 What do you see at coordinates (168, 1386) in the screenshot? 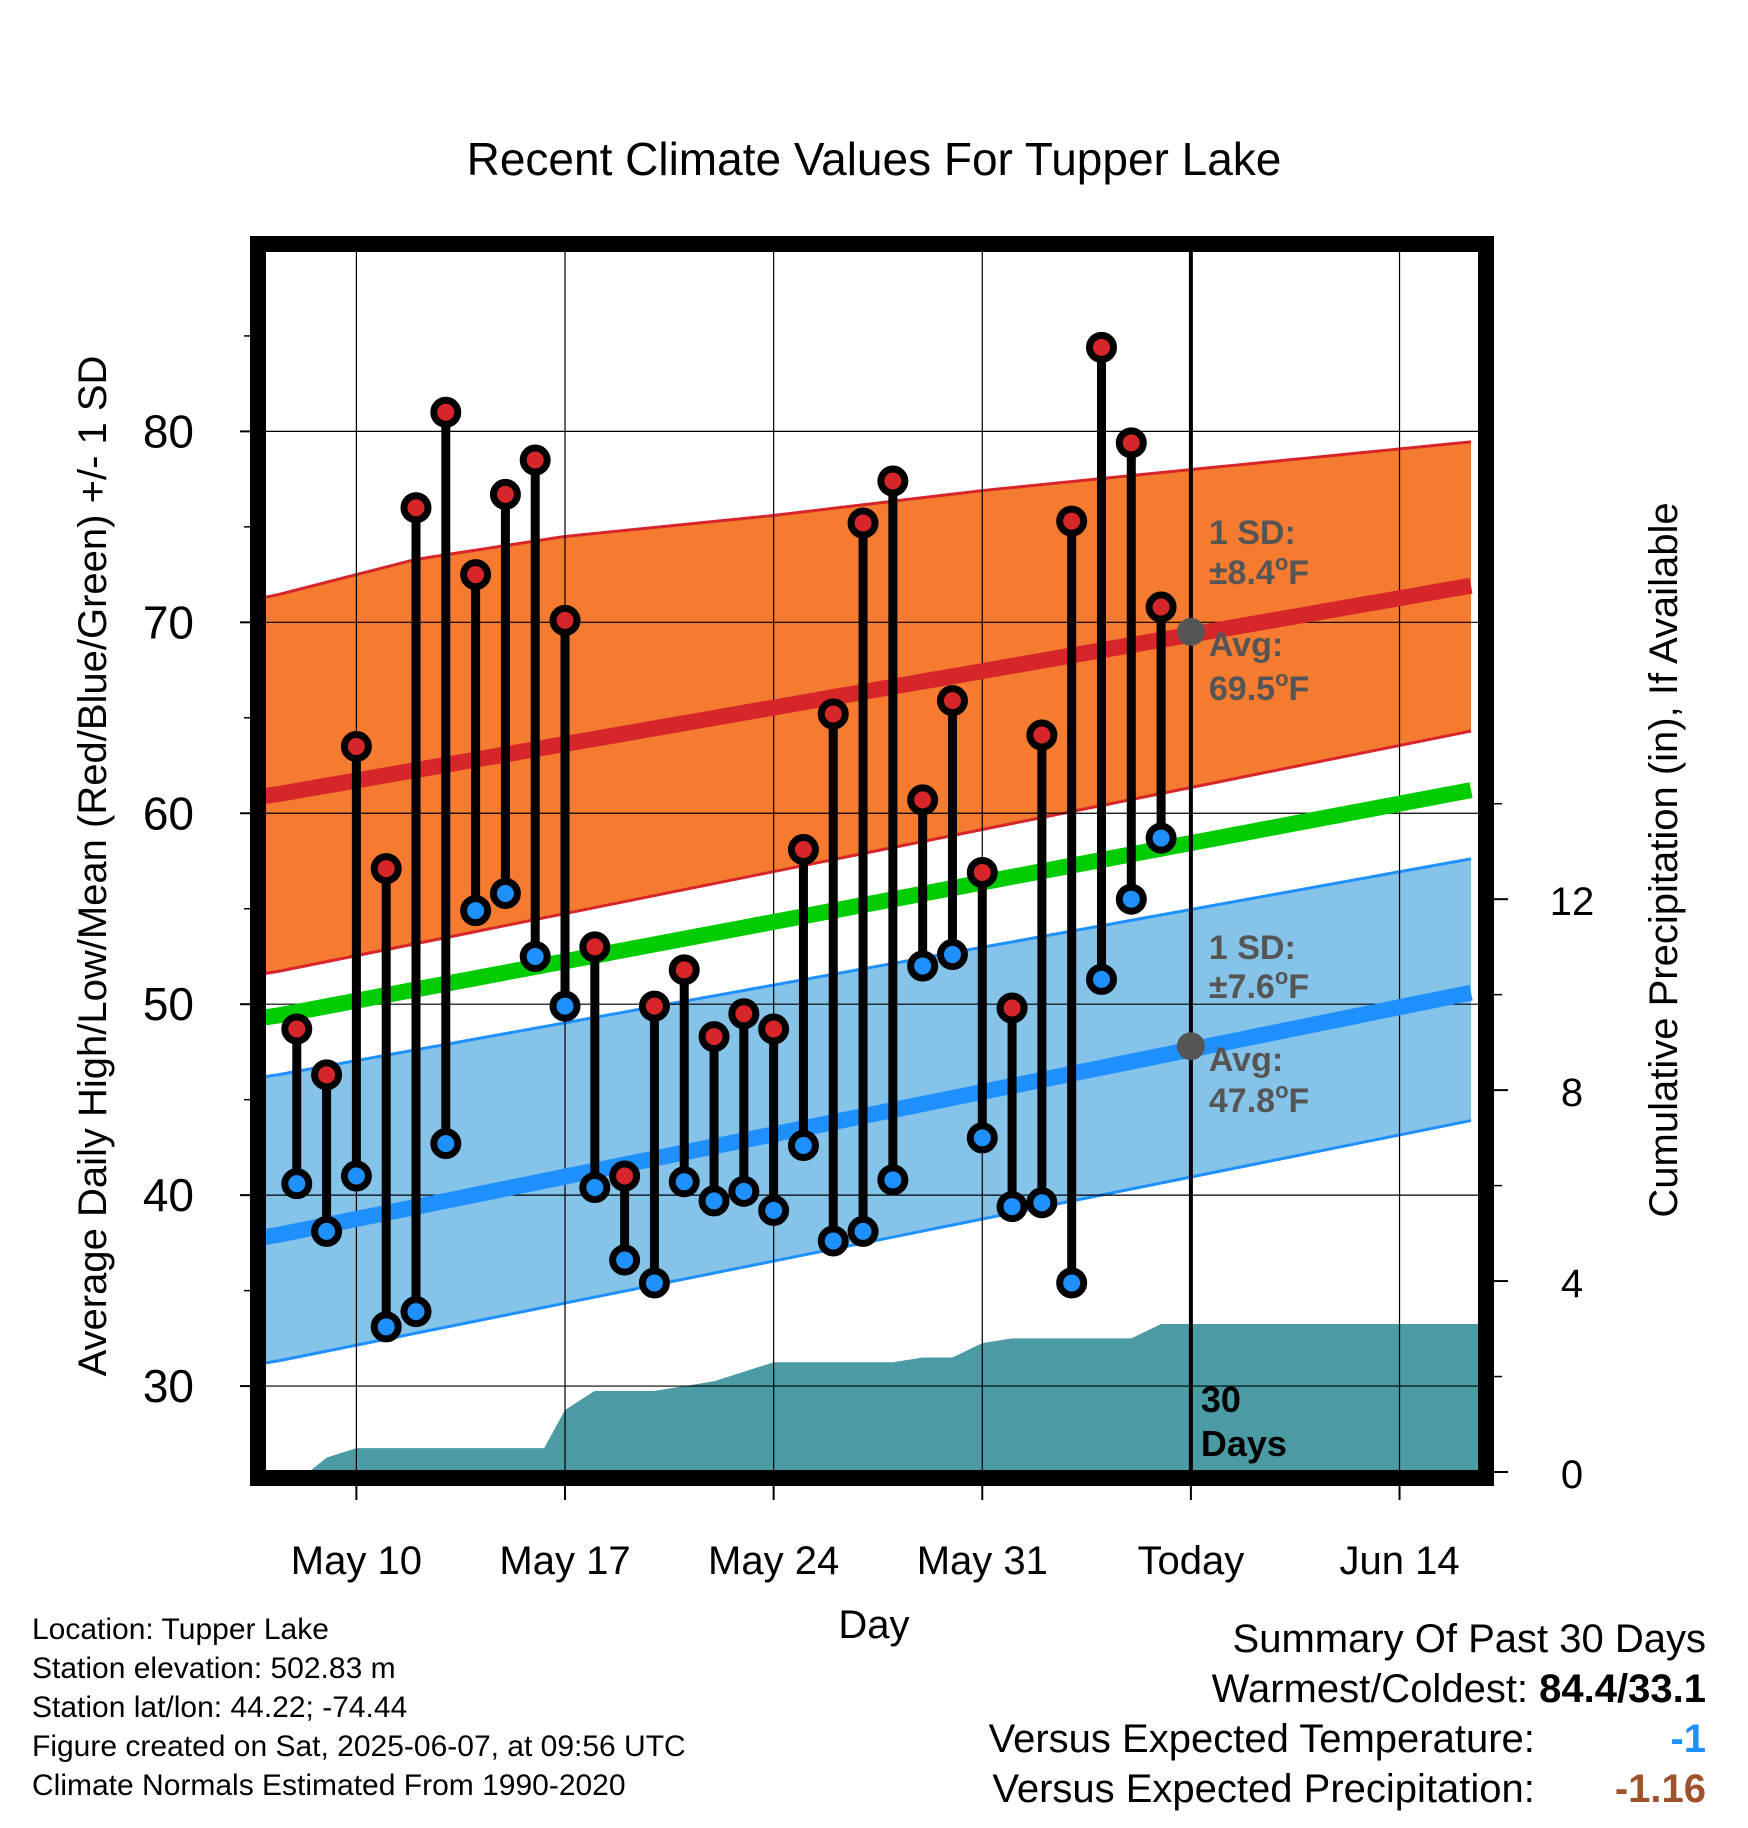
I see `y-left-tick-label: 30` at bounding box center [168, 1386].